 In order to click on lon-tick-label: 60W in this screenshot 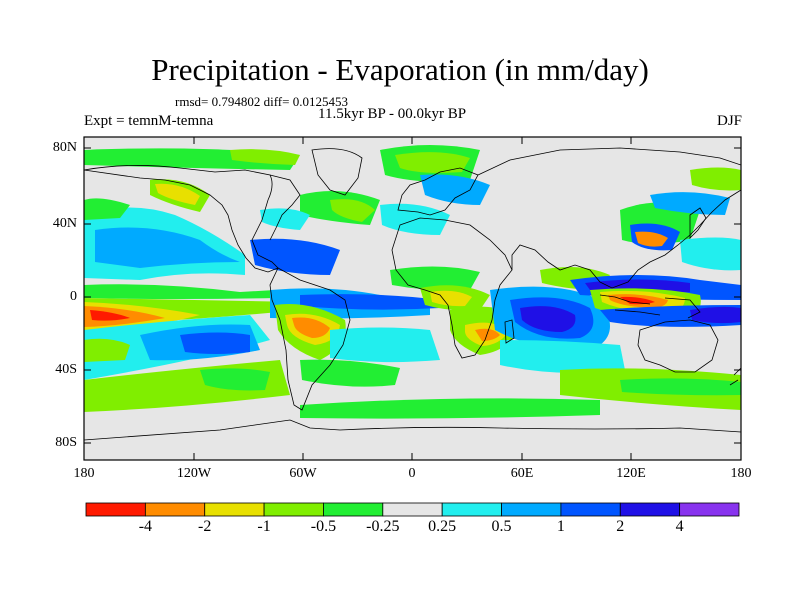, I will do `click(303, 473)`.